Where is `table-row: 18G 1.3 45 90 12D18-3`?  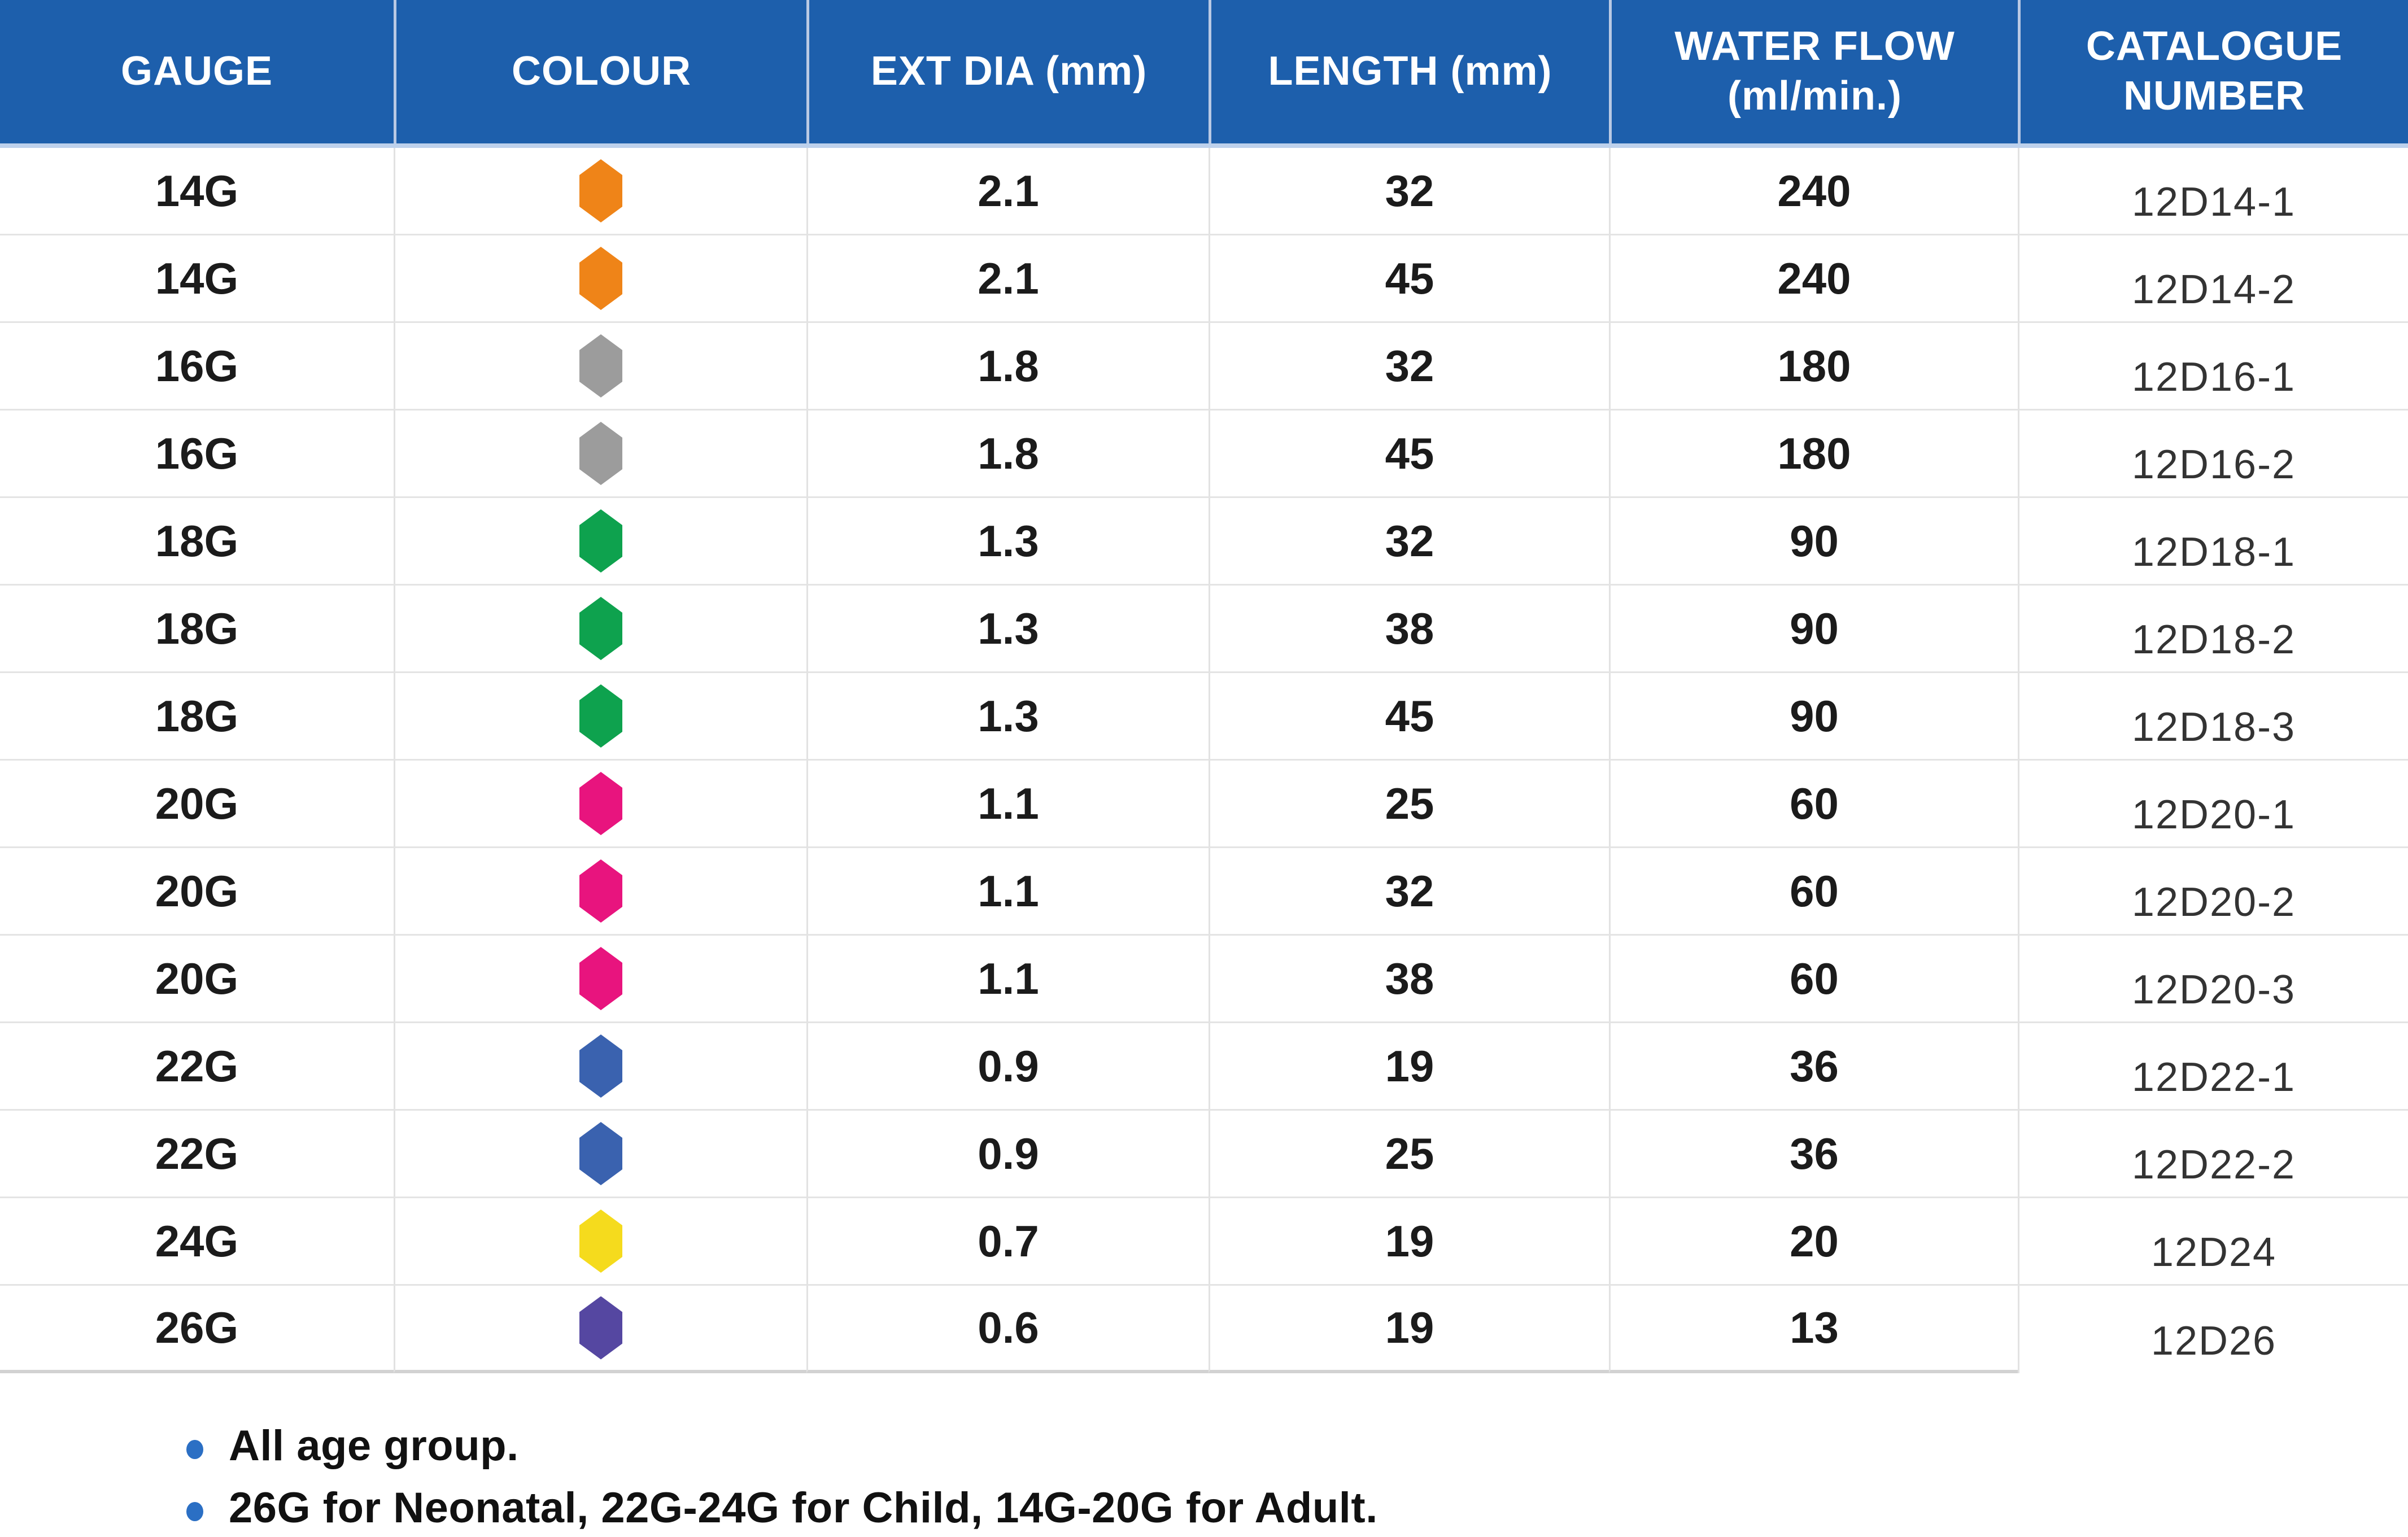 table-row: 18G 1.3 45 90 12D18-3 is located at coordinates (1204, 717).